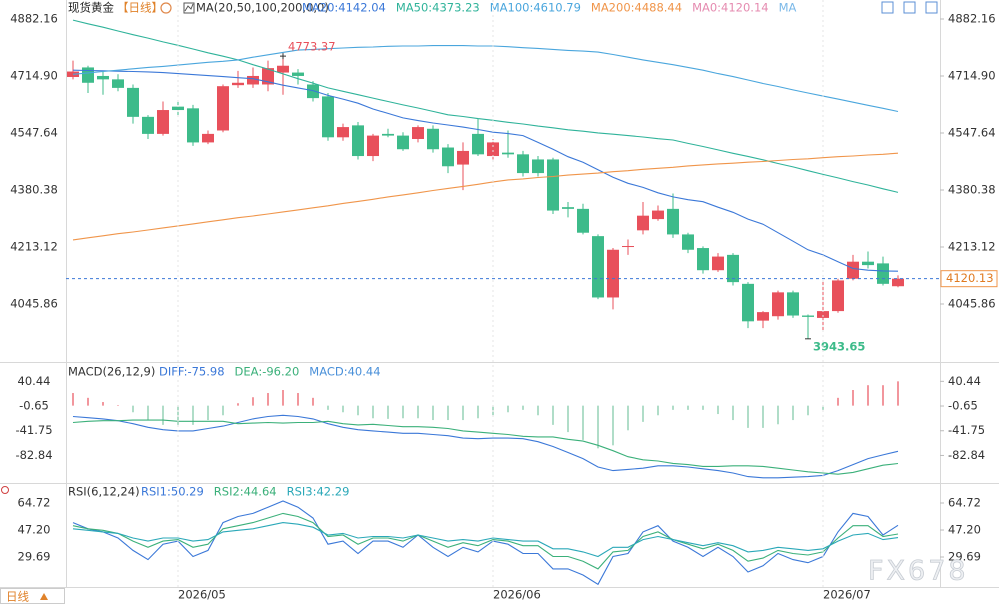 This screenshot has width=999, height=604. Describe the element at coordinates (245, 492) in the screenshot. I see `legend-item: RSI2:44.64` at that location.